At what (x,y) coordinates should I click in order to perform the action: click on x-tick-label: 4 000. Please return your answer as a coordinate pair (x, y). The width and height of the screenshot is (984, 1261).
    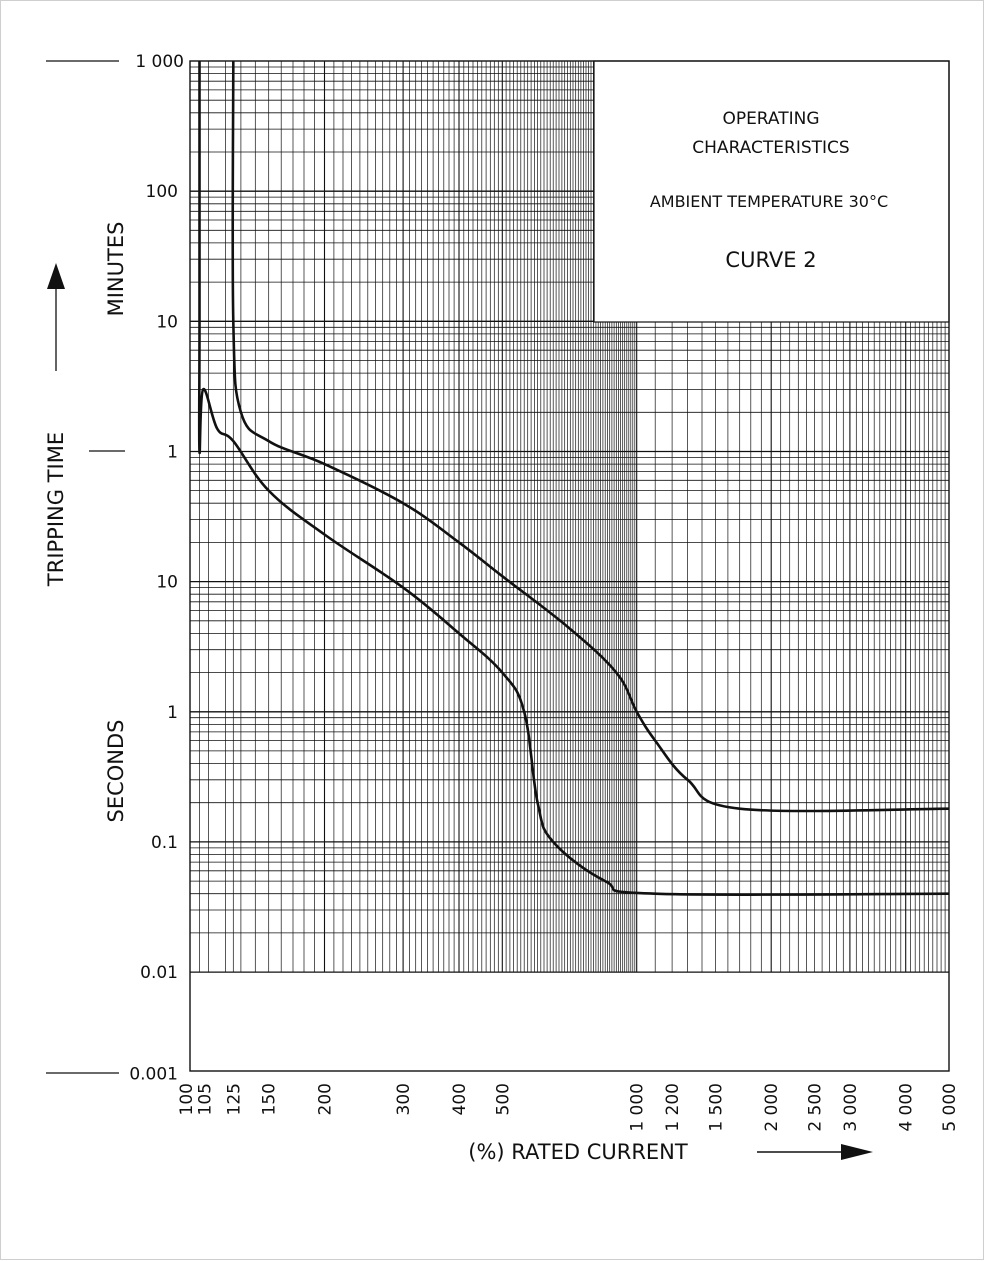
    Looking at the image, I should click on (907, 1107).